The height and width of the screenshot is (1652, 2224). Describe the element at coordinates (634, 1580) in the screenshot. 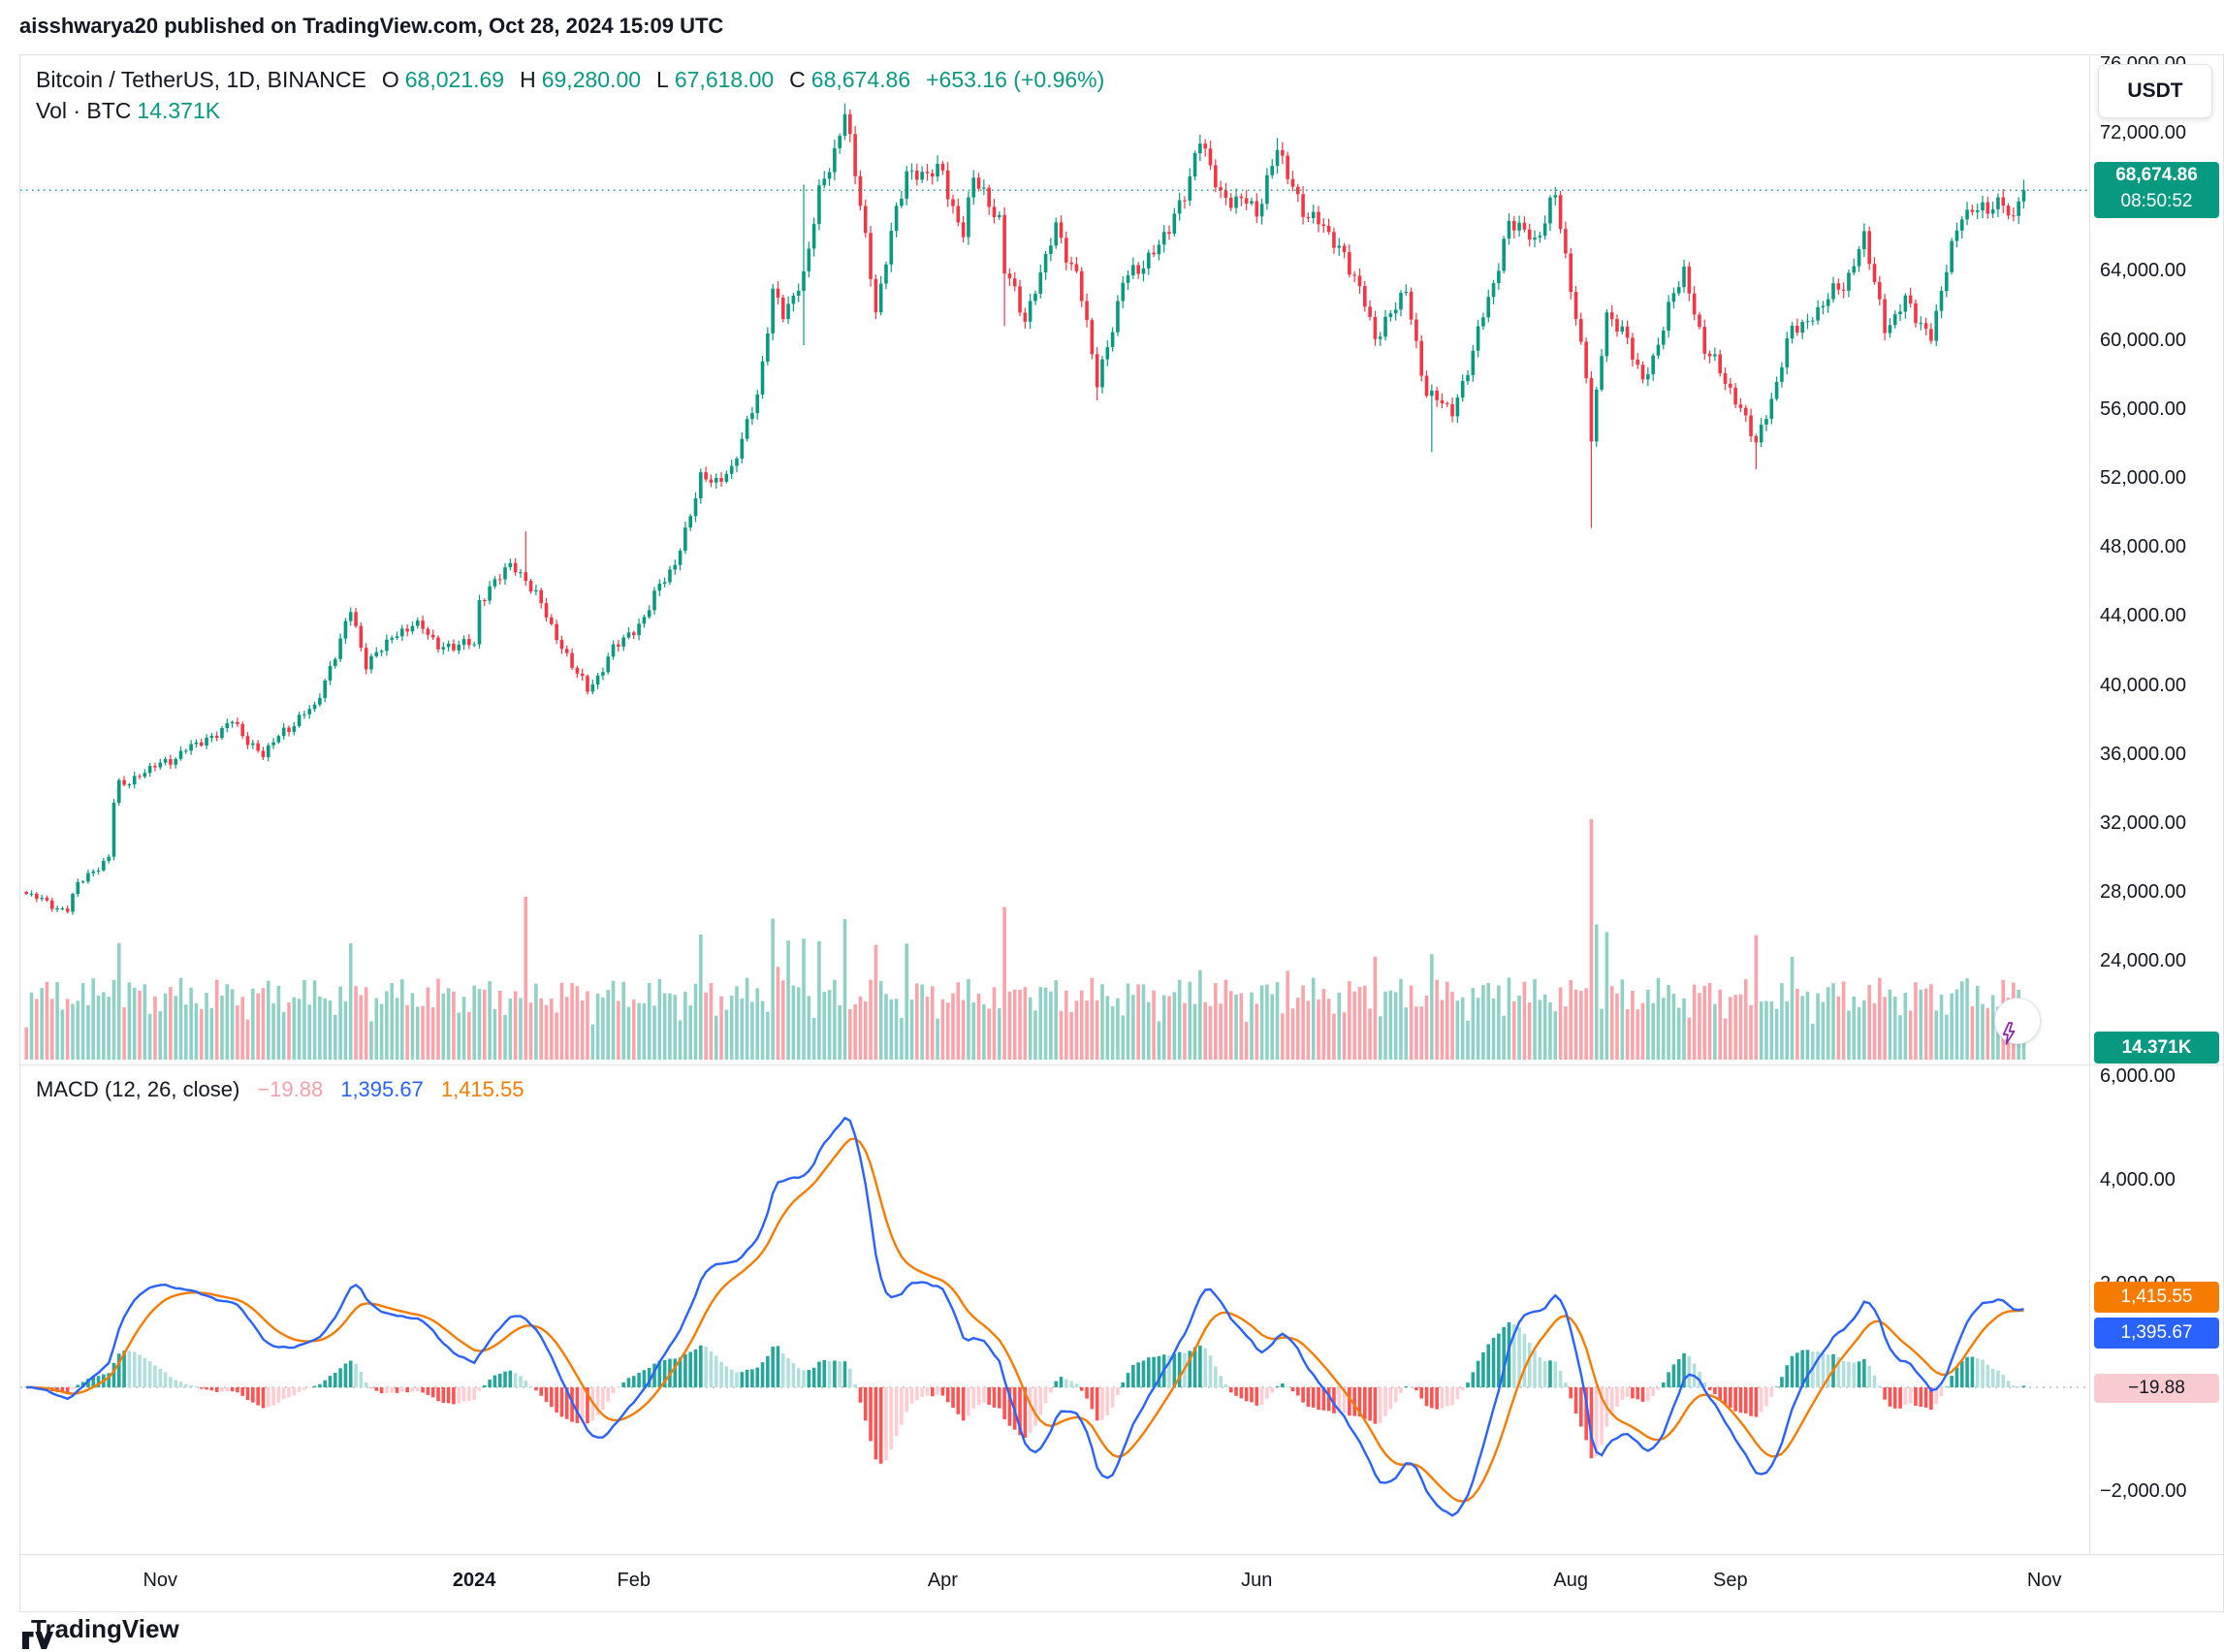

I see `time-axis-label-feb: Feb` at that location.